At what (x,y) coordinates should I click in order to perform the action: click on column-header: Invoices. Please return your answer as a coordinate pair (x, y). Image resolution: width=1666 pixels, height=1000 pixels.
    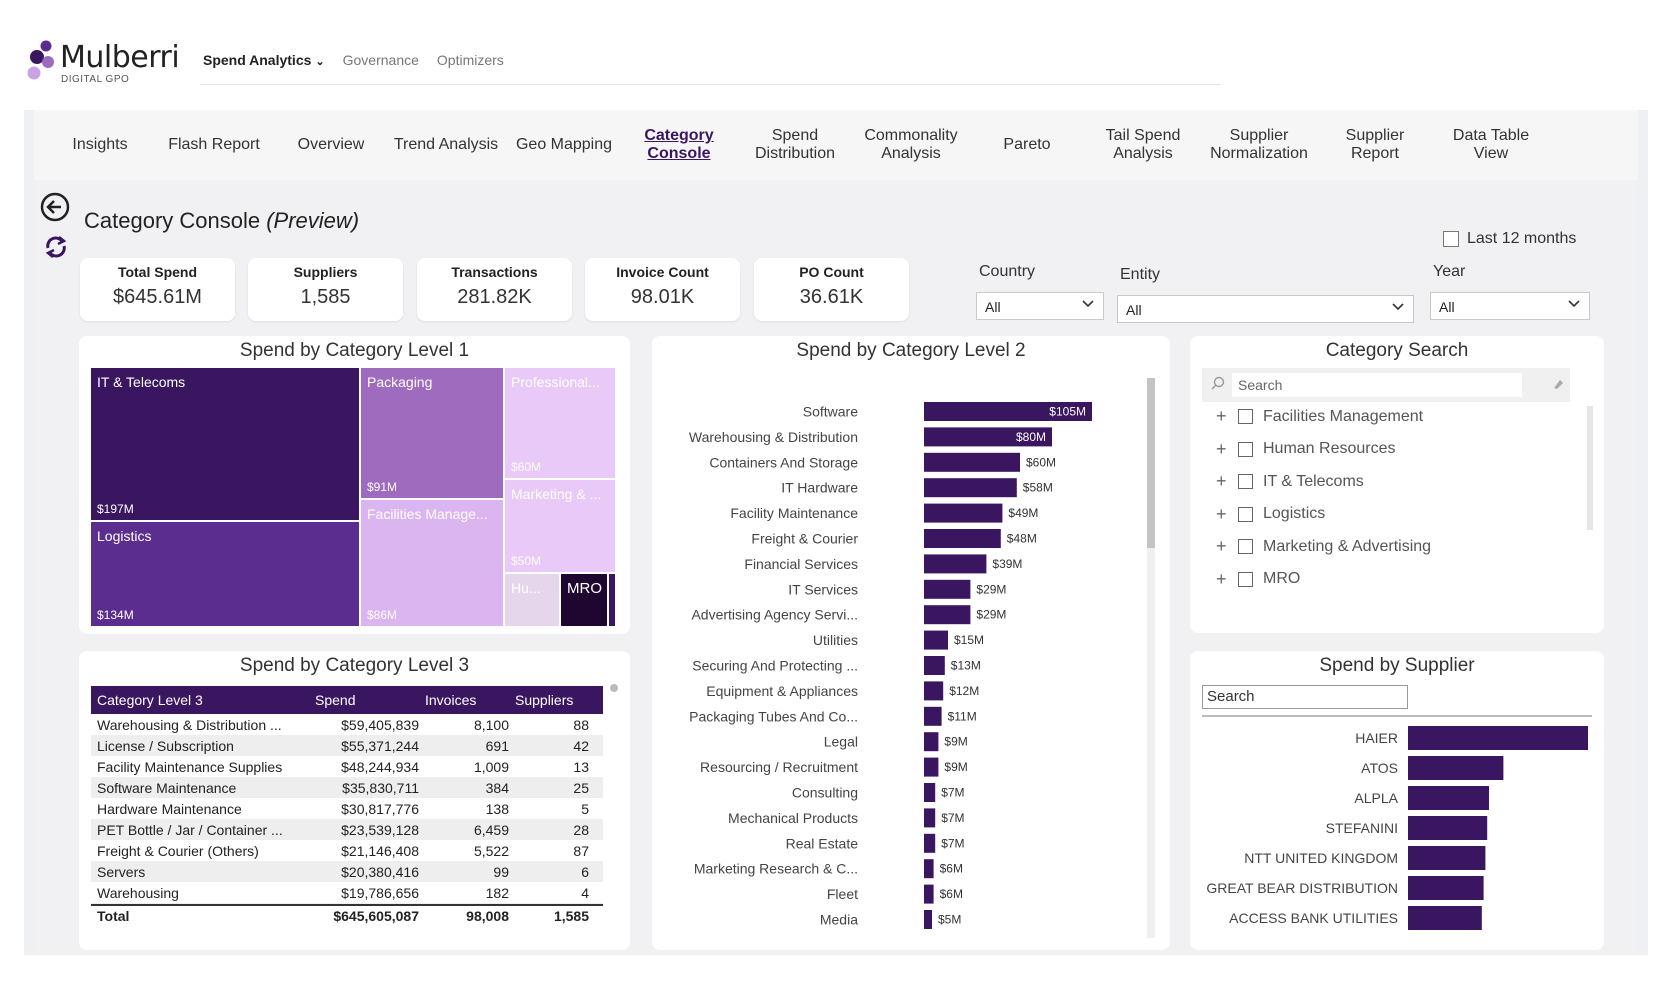
    Looking at the image, I should click on (451, 700).